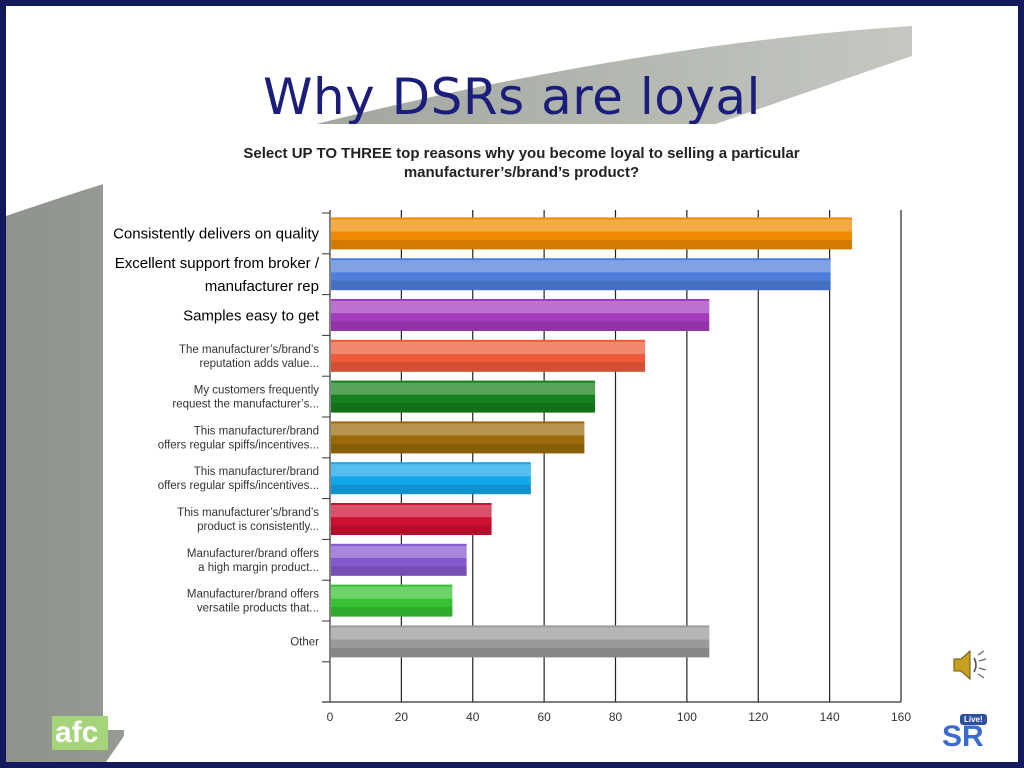 Image resolution: width=1024 pixels, height=768 pixels. Describe the element at coordinates (216, 234) in the screenshot. I see `category-label: Consistently delivers on quality` at that location.